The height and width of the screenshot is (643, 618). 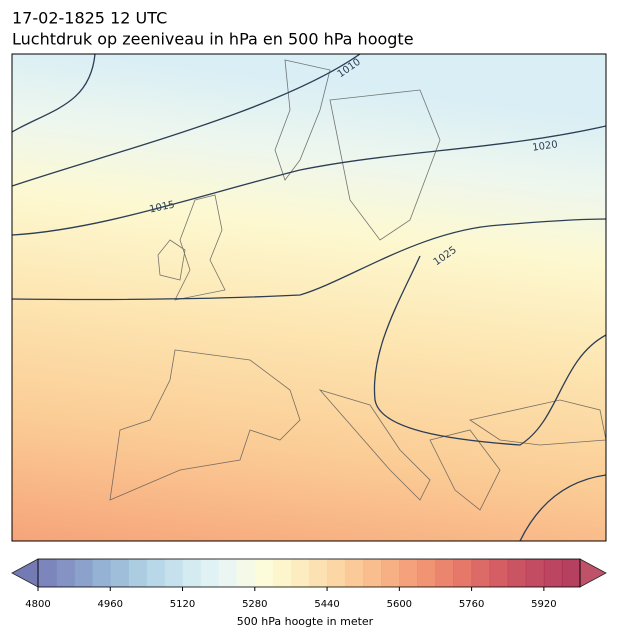 I want to click on colorbar-tick-label: 5280, so click(x=254, y=604).